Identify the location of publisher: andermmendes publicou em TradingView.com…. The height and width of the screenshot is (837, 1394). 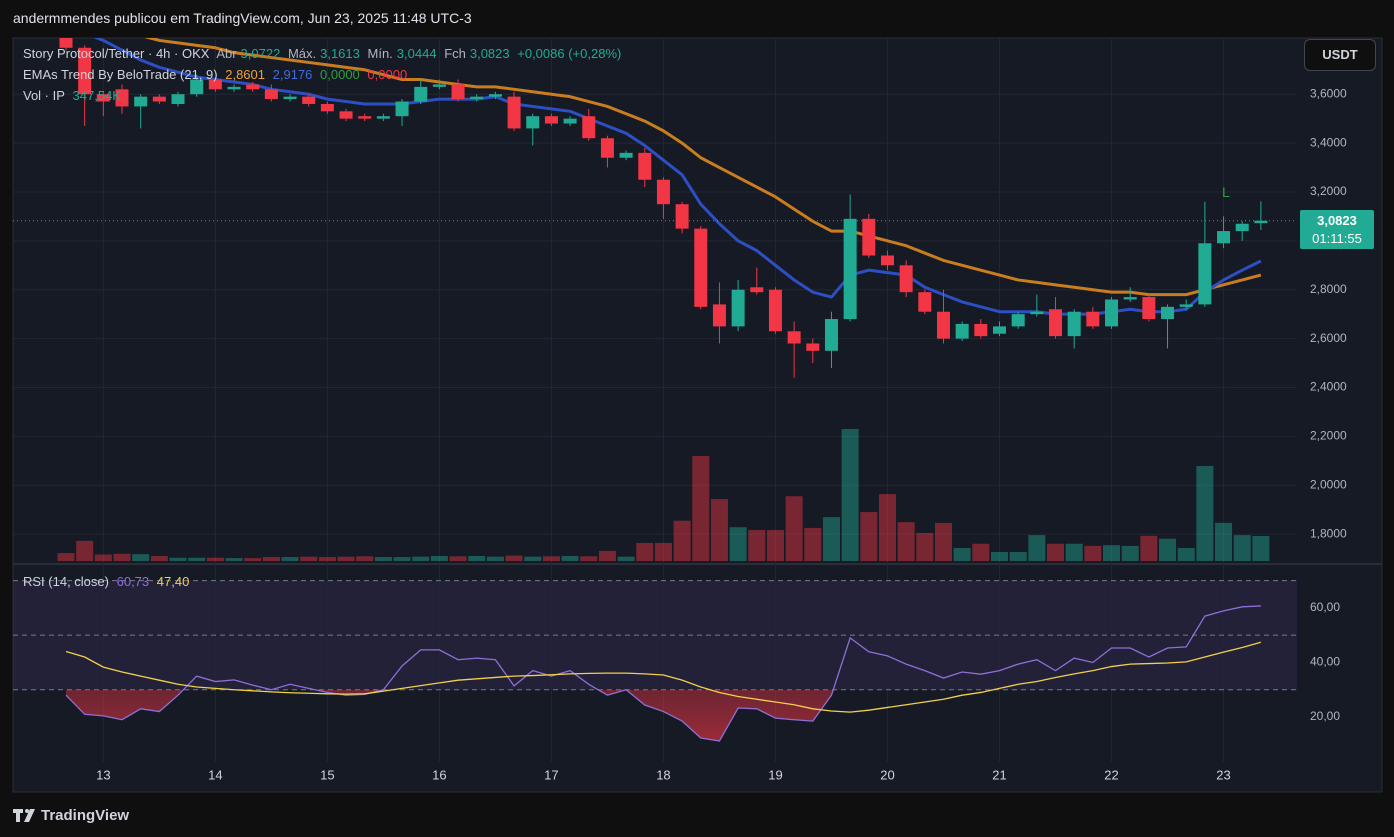
(242, 18).